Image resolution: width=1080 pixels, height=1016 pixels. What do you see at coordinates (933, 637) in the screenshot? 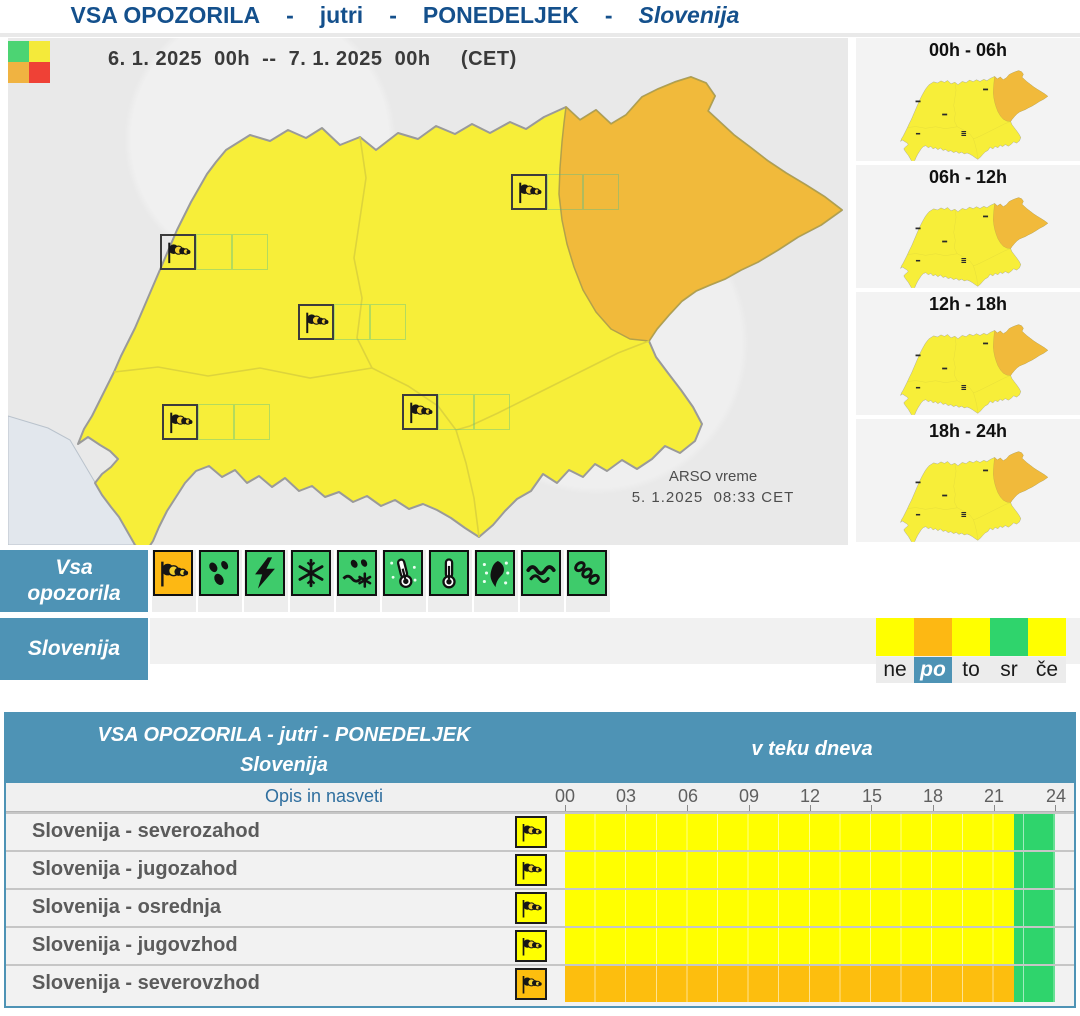
I see `day-po-color-square` at bounding box center [933, 637].